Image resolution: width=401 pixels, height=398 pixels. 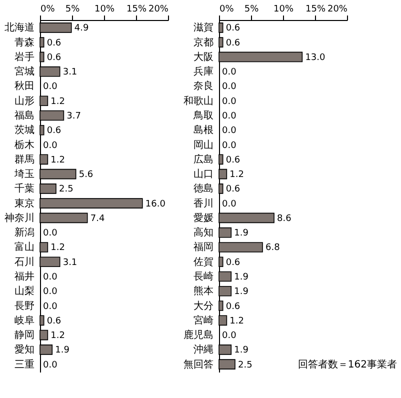 What do you see at coordinates (86, 175) in the screenshot?
I see `data-label: 5.6` at bounding box center [86, 175].